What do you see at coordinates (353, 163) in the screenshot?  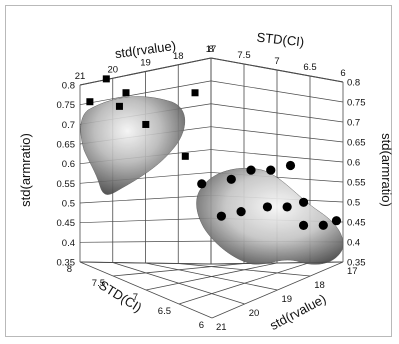 I see `z-tick-label-right: 0.6` at bounding box center [353, 163].